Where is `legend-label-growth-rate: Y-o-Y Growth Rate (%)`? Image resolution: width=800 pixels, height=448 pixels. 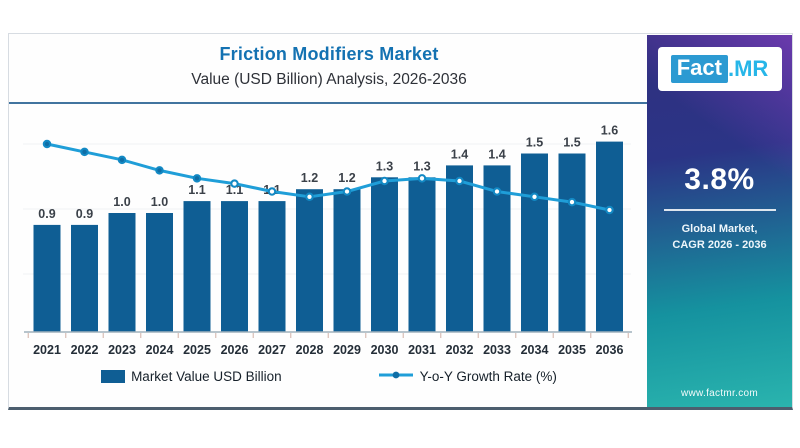 legend-label-growth-rate: Y-o-Y Growth Rate (%) is located at coordinates (488, 376).